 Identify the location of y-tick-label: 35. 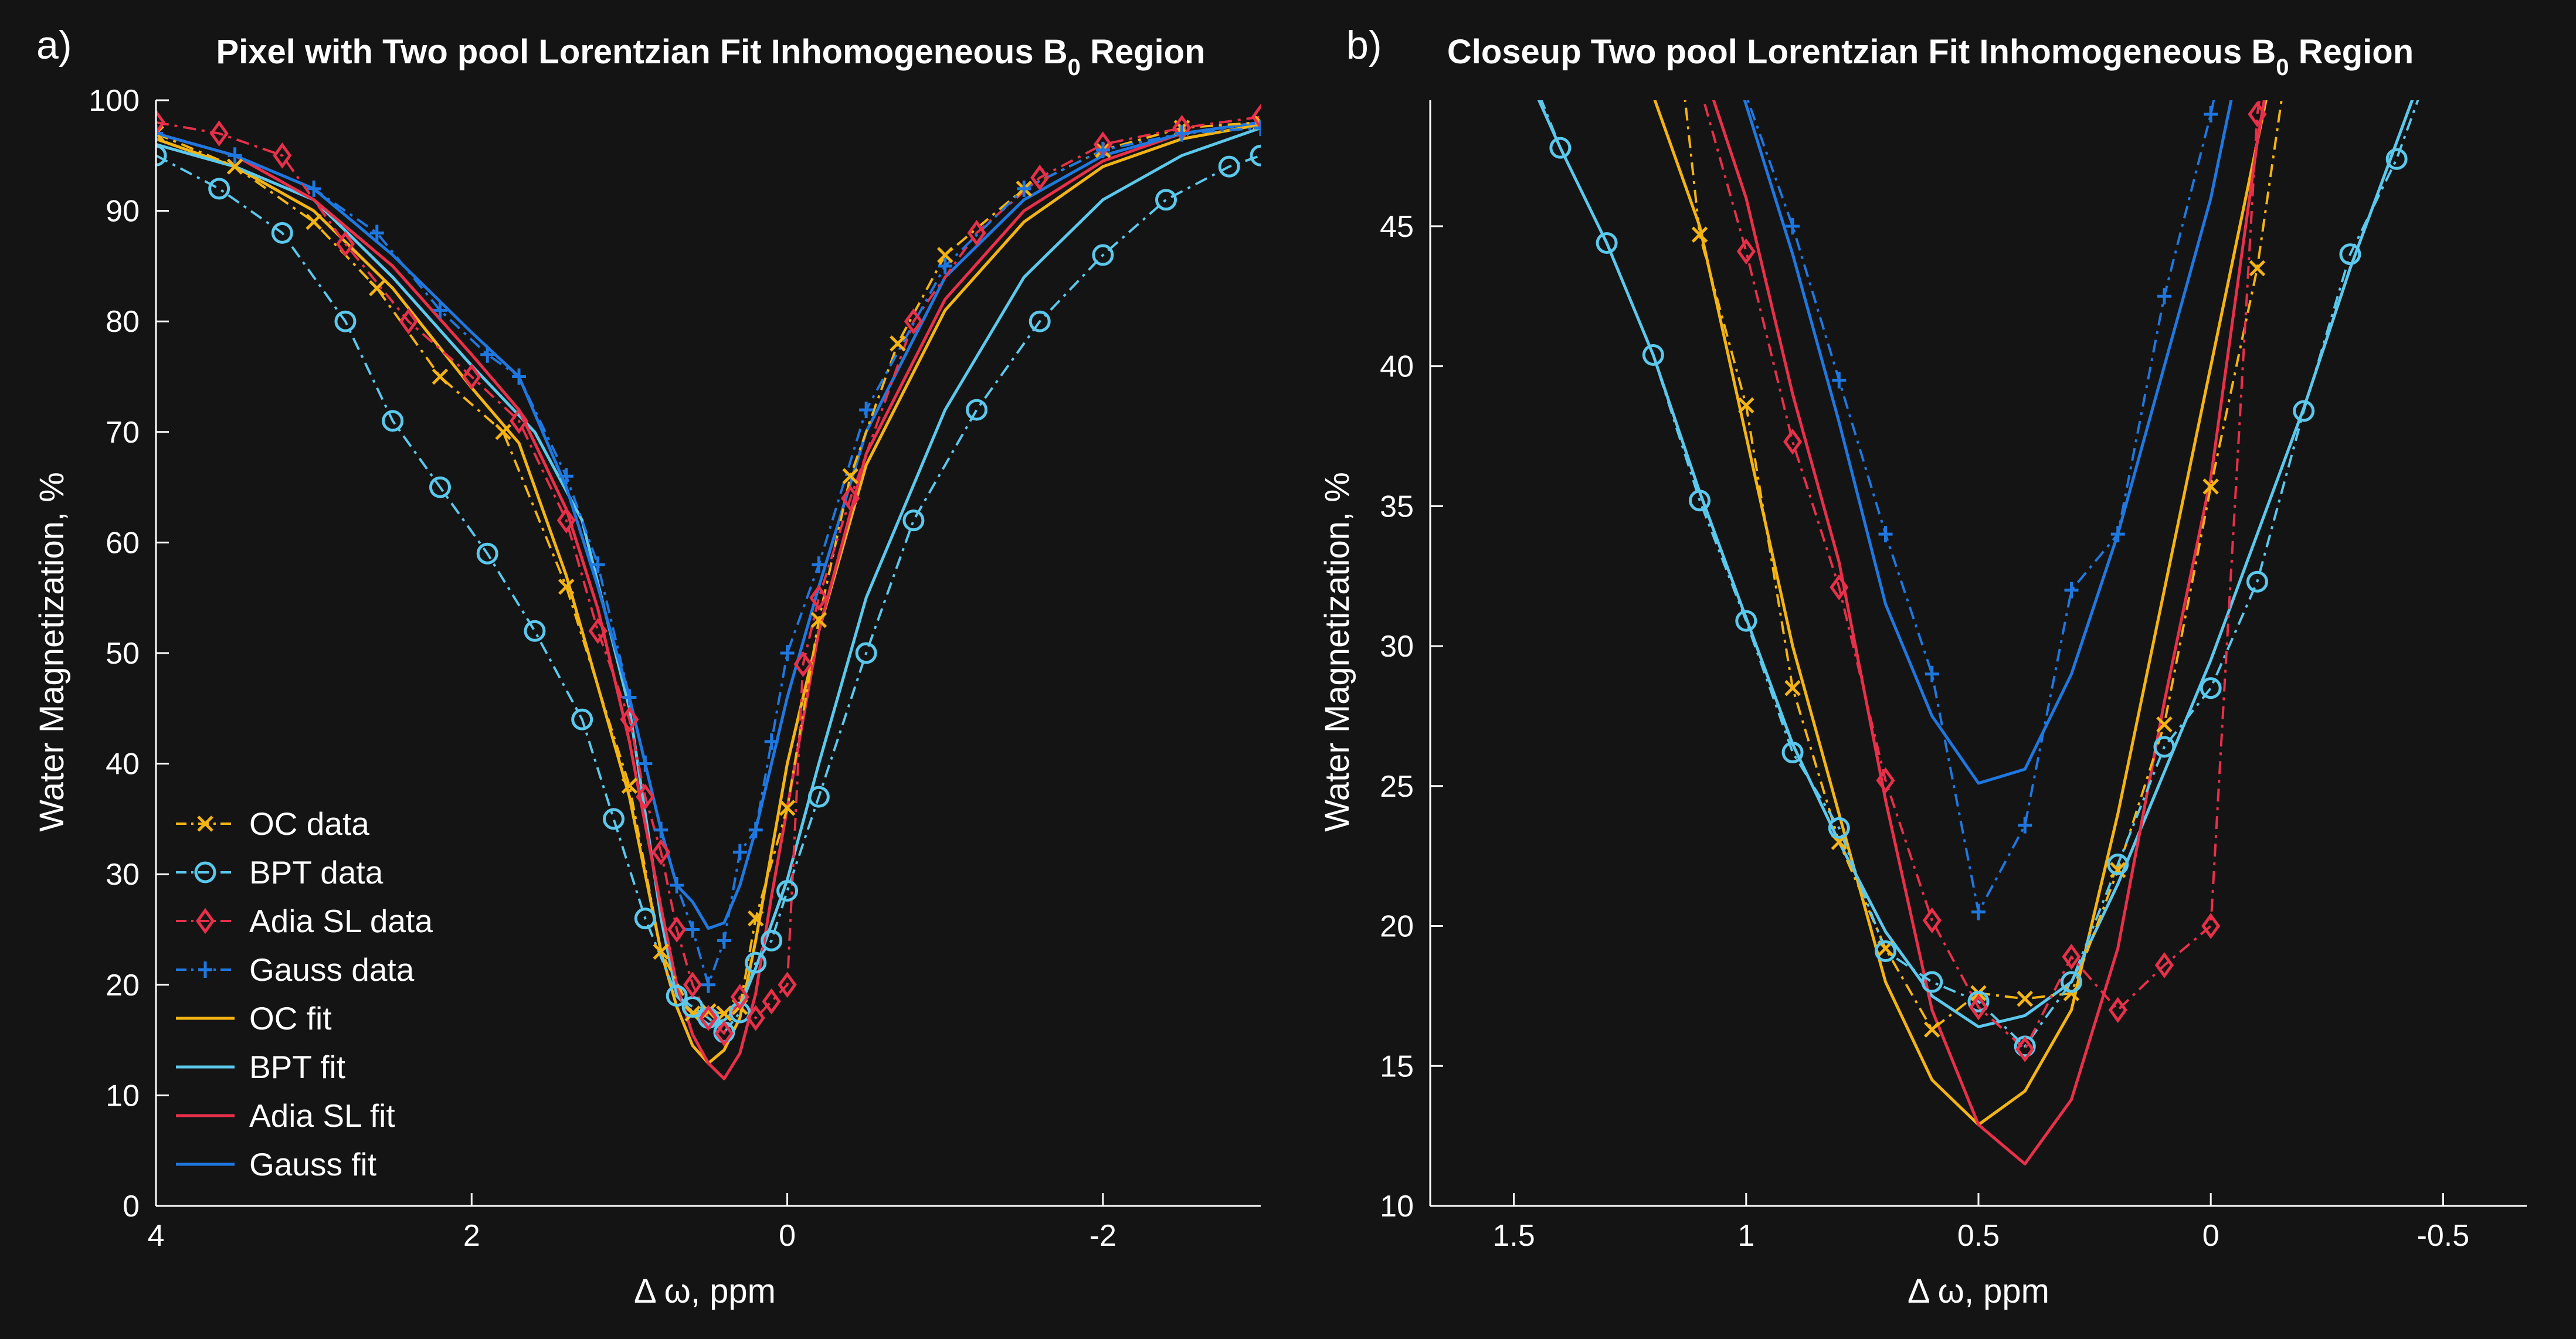
(1397, 507).